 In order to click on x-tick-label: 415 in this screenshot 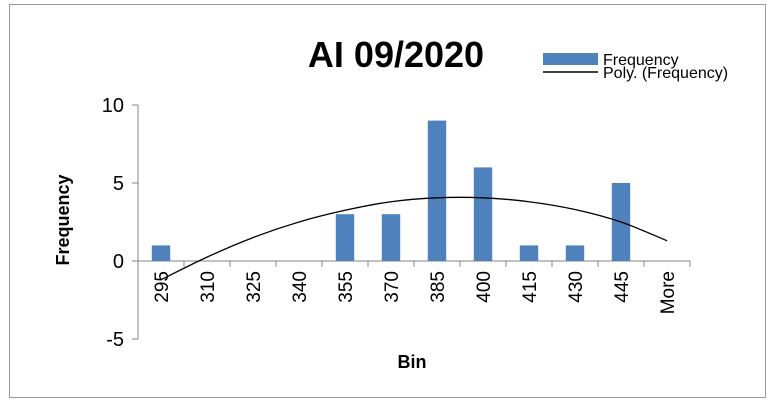, I will do `click(530, 287)`.